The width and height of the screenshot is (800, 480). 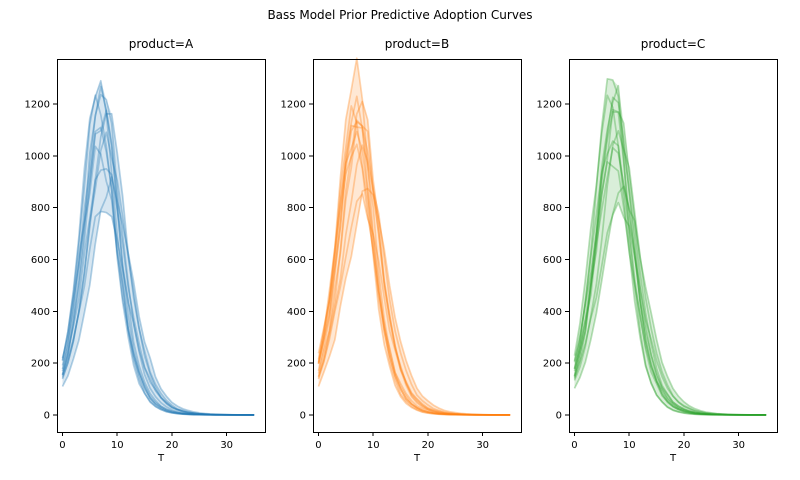 I want to click on x-axis-label-product-a: T, so click(x=161, y=458).